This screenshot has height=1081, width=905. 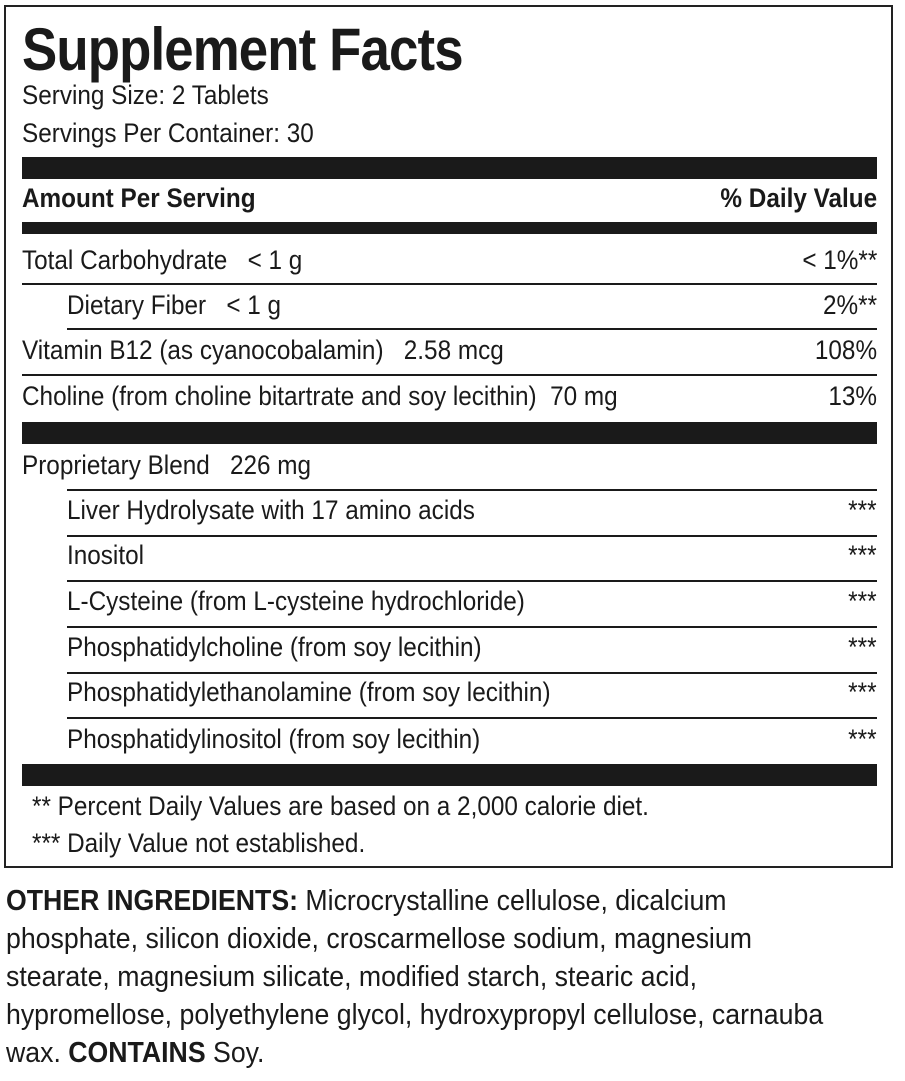 What do you see at coordinates (235, 1053) in the screenshot?
I see `contains-text: Soy.` at bounding box center [235, 1053].